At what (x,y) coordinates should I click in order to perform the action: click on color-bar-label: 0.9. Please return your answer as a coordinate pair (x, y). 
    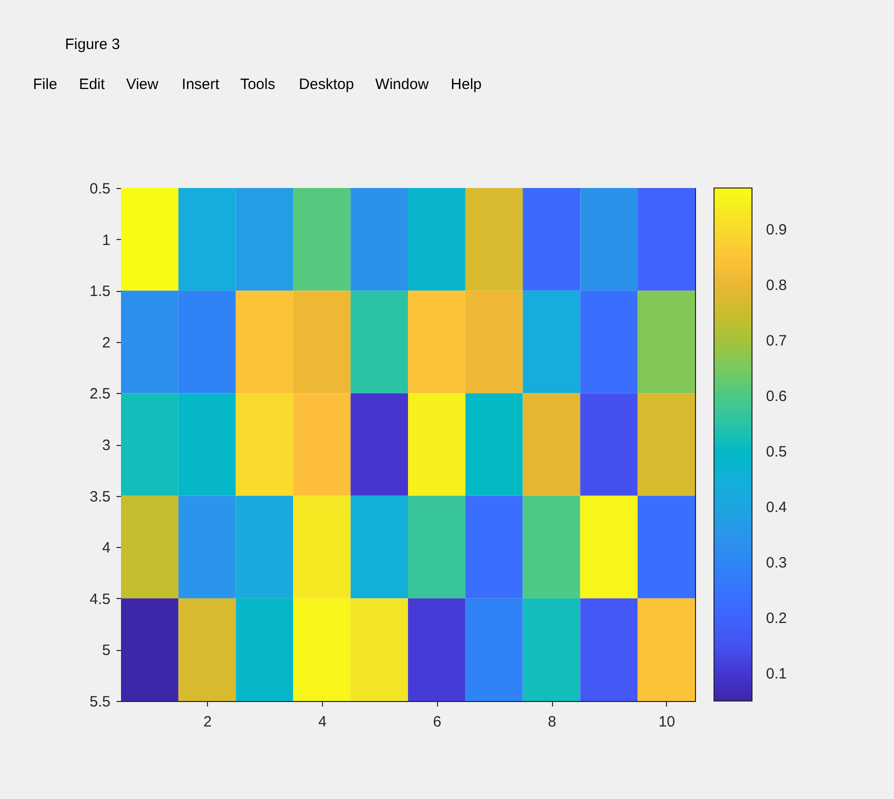
    Looking at the image, I should click on (776, 230).